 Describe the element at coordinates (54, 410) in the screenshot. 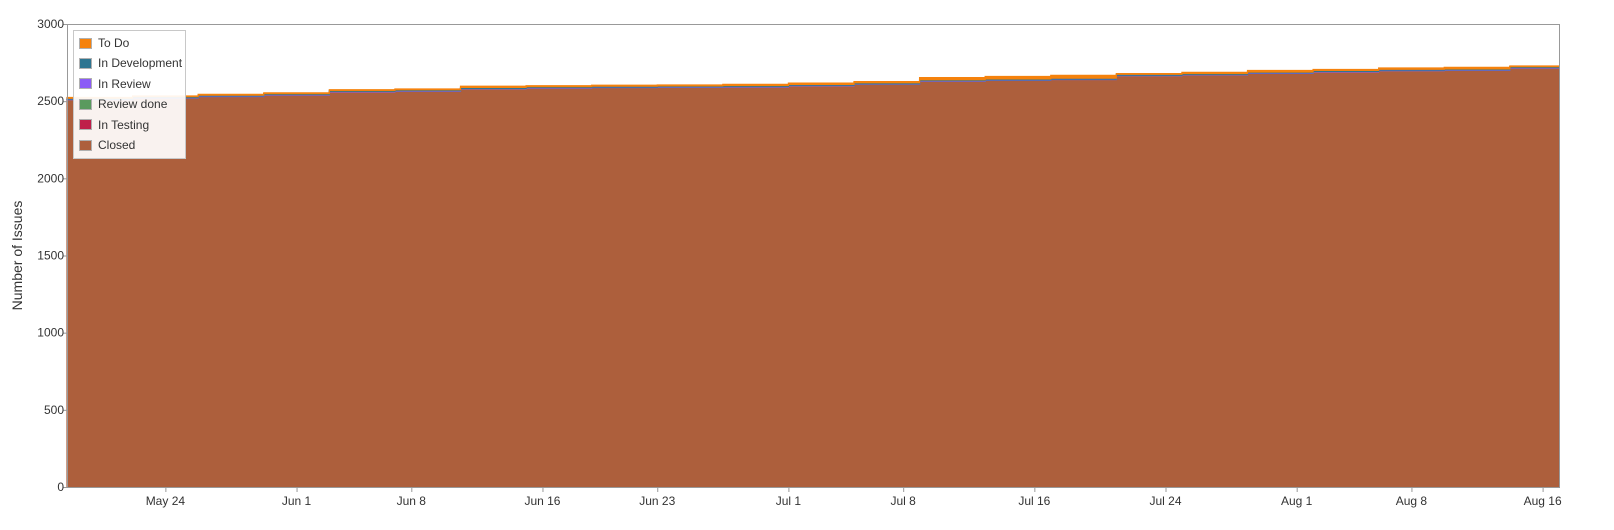

I see `y-tick-label: 500` at that location.